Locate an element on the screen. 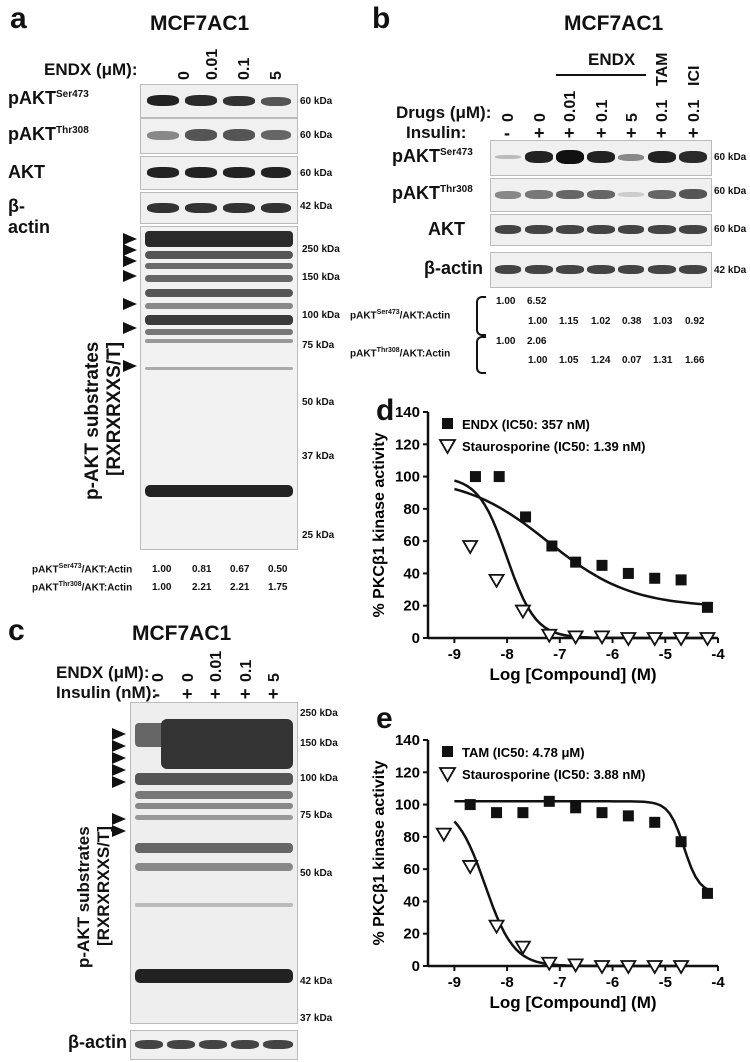  panel-b-endx-bar is located at coordinates (601, 75).